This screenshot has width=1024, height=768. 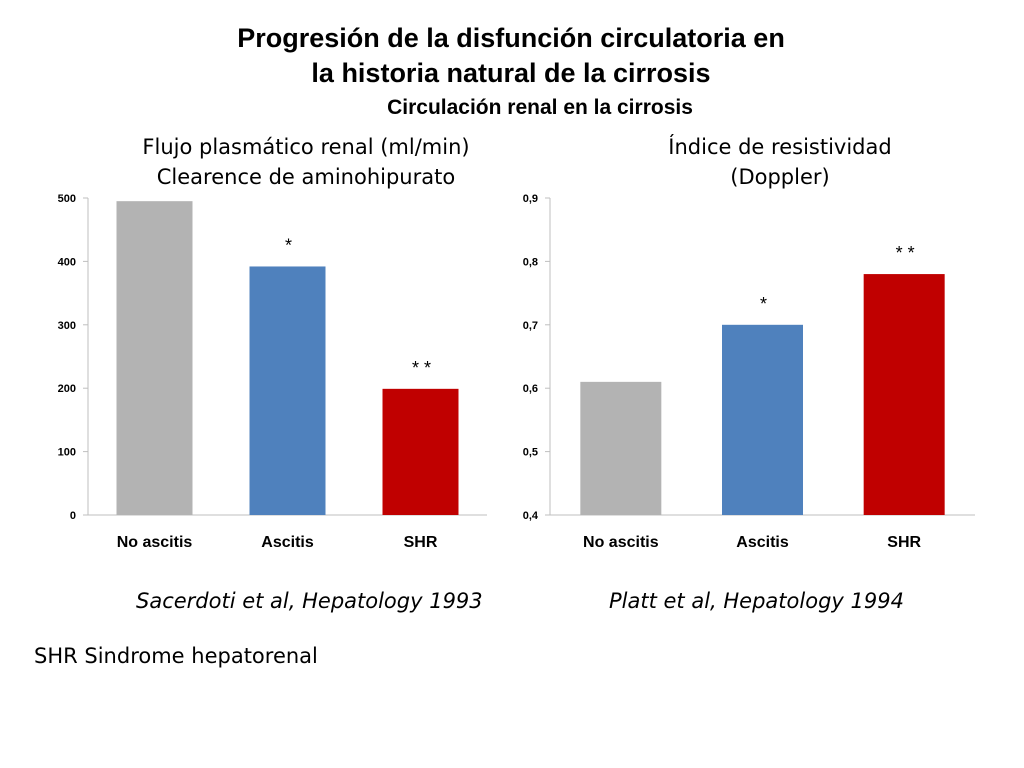 I want to click on ri-bar-no-ascitis, so click(x=621, y=448).